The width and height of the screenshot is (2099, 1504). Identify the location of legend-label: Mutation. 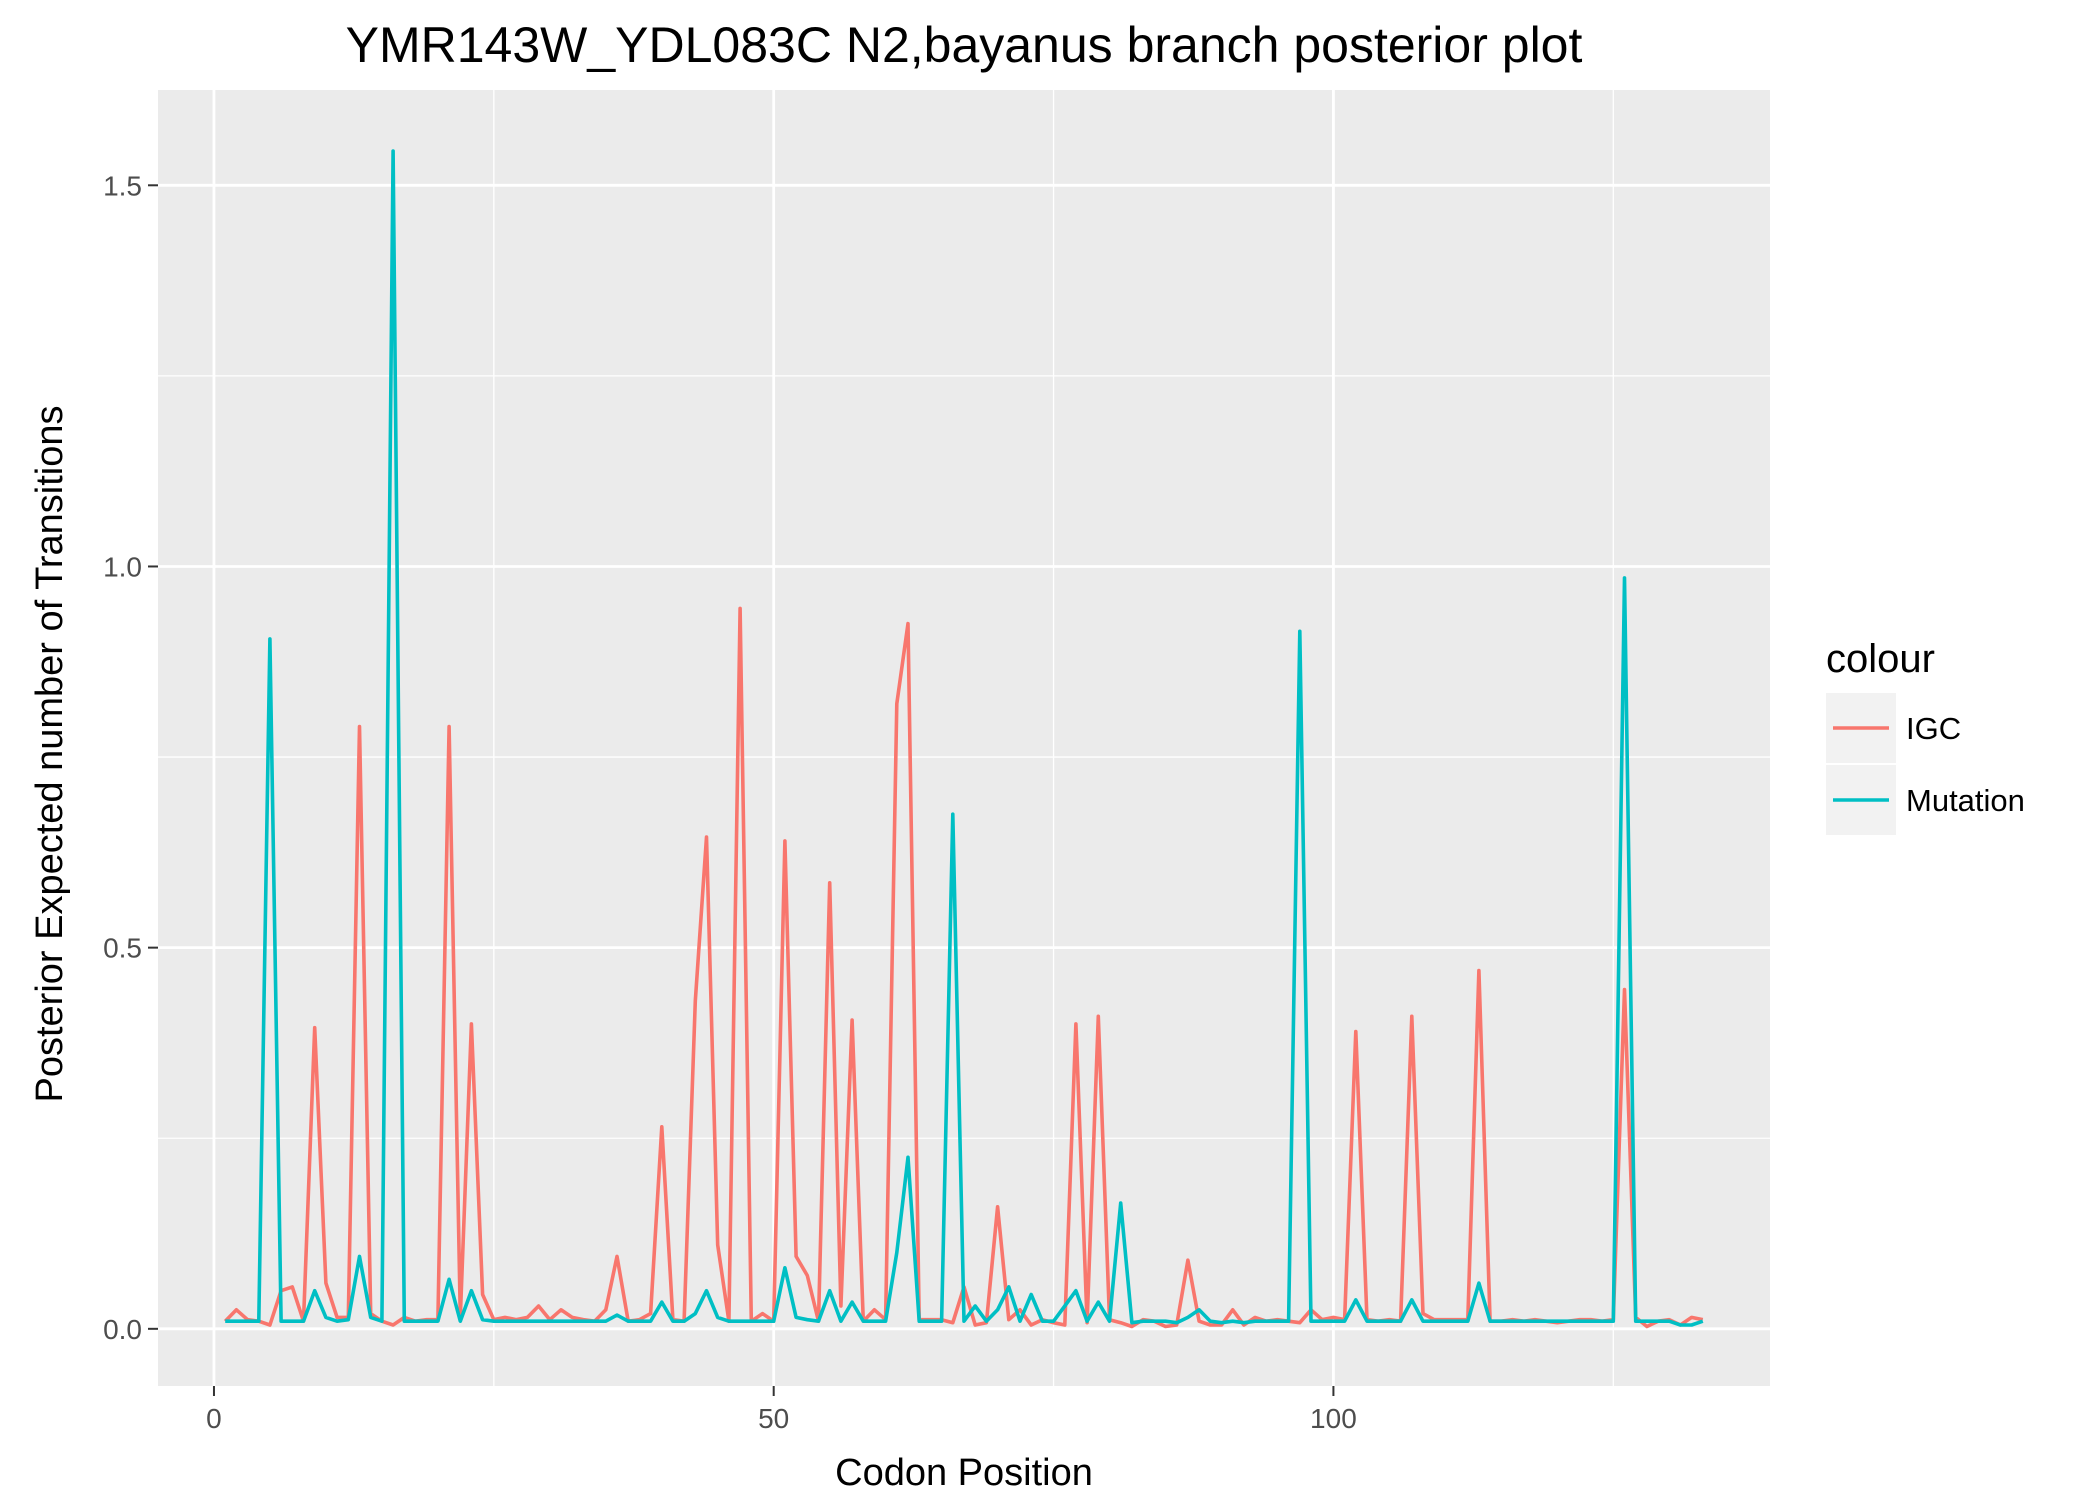
(1965, 800).